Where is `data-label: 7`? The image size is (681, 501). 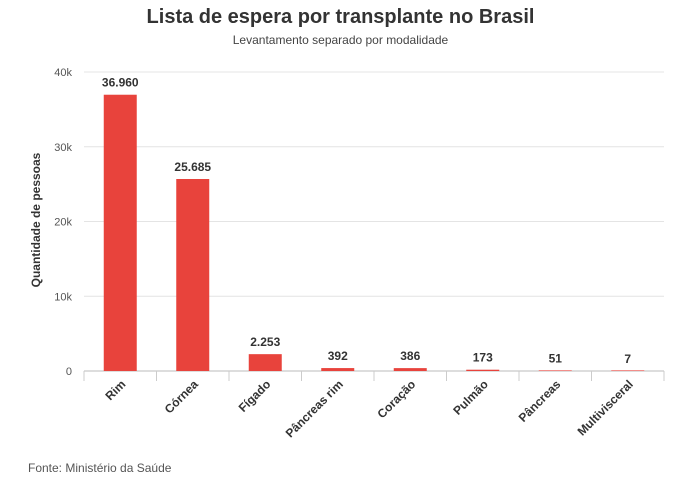
data-label: 7 is located at coordinates (627, 359).